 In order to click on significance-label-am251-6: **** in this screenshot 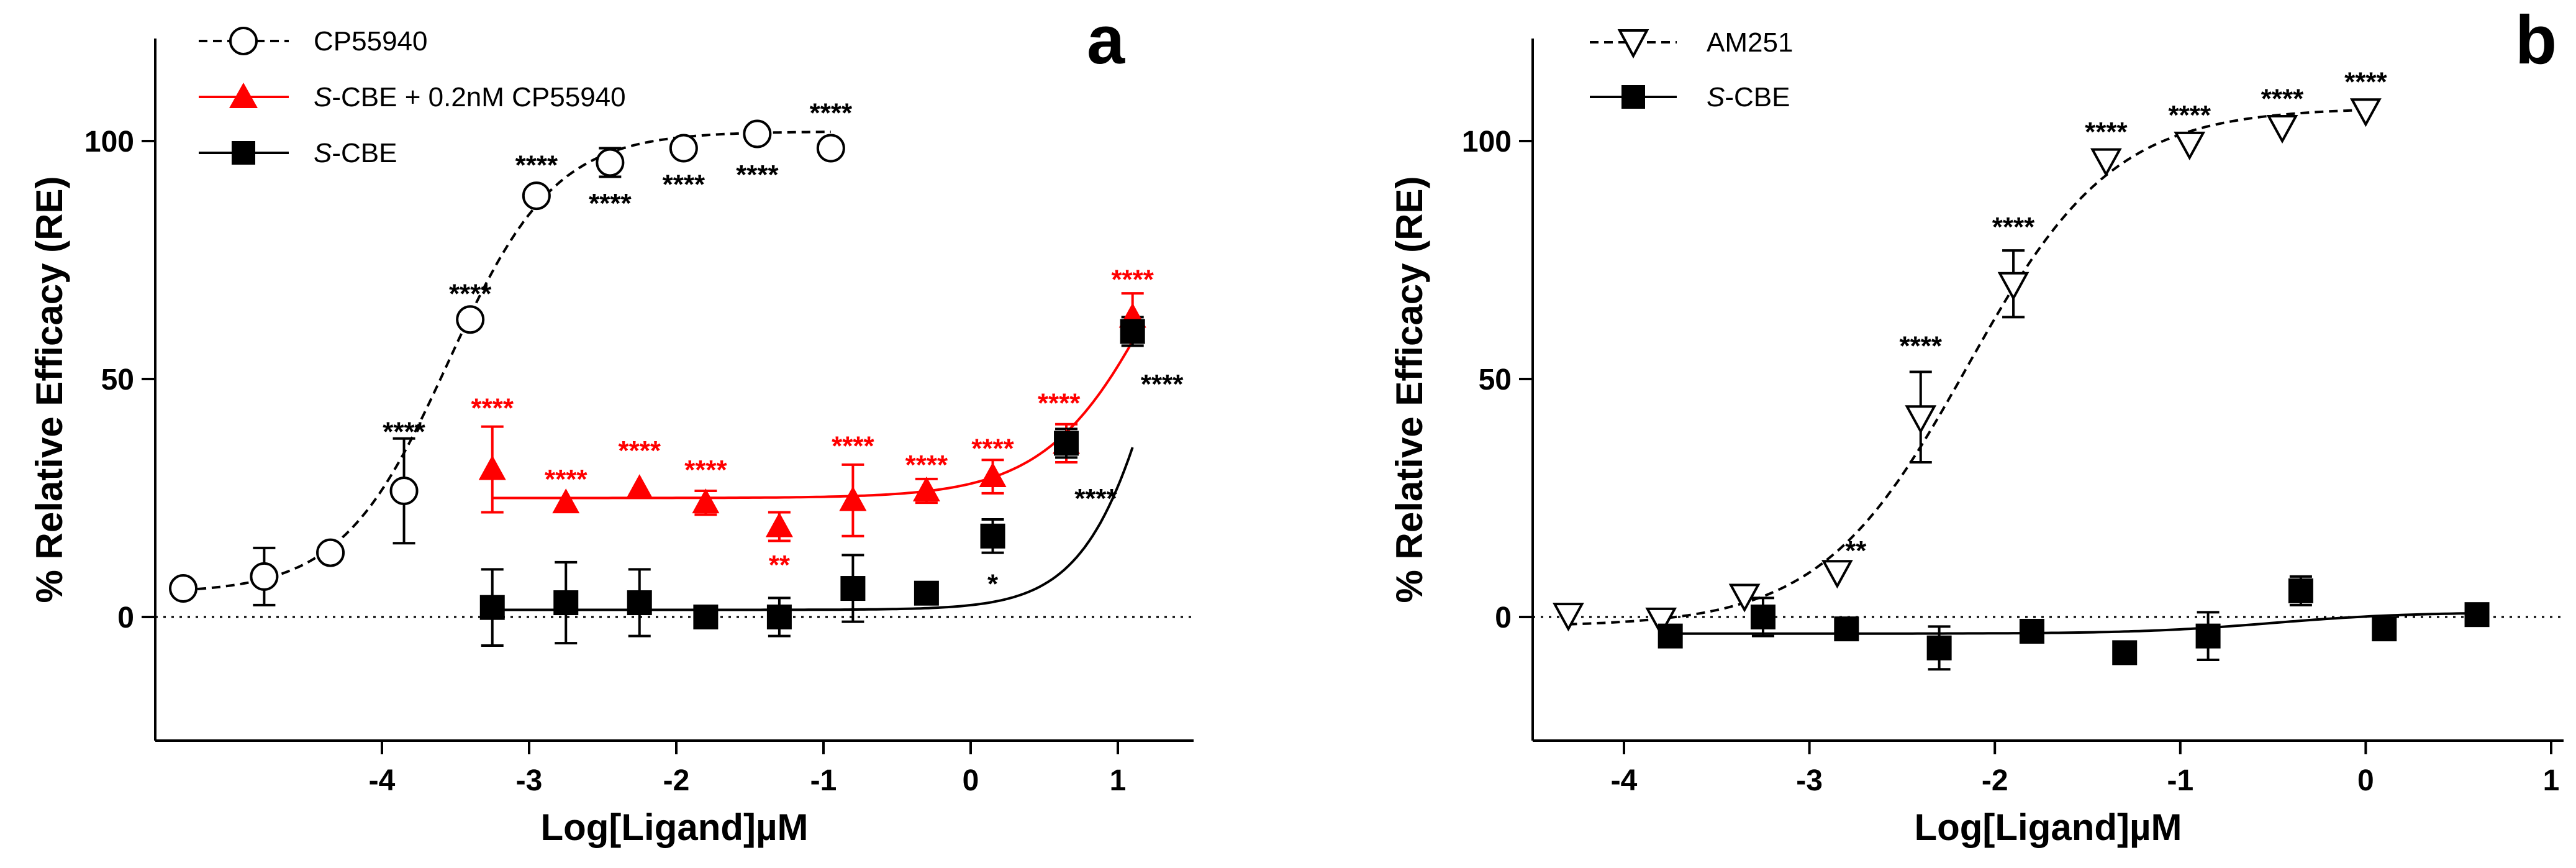, I will do `click(2365, 82)`.